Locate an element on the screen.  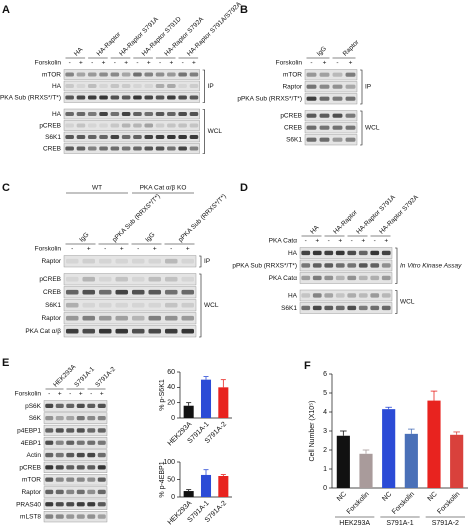
row-label: mTOR is located at coordinates (31, 480).